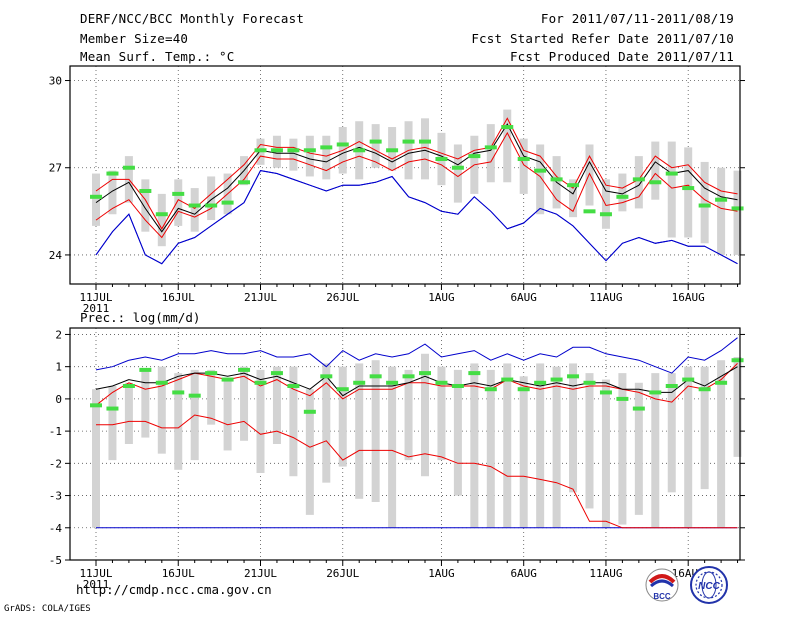 The width and height of the screenshot is (800, 618). Describe the element at coordinates (174, 589) in the screenshot. I see `source-url: http://cmdp.ncc.cma.gov.cn` at that location.